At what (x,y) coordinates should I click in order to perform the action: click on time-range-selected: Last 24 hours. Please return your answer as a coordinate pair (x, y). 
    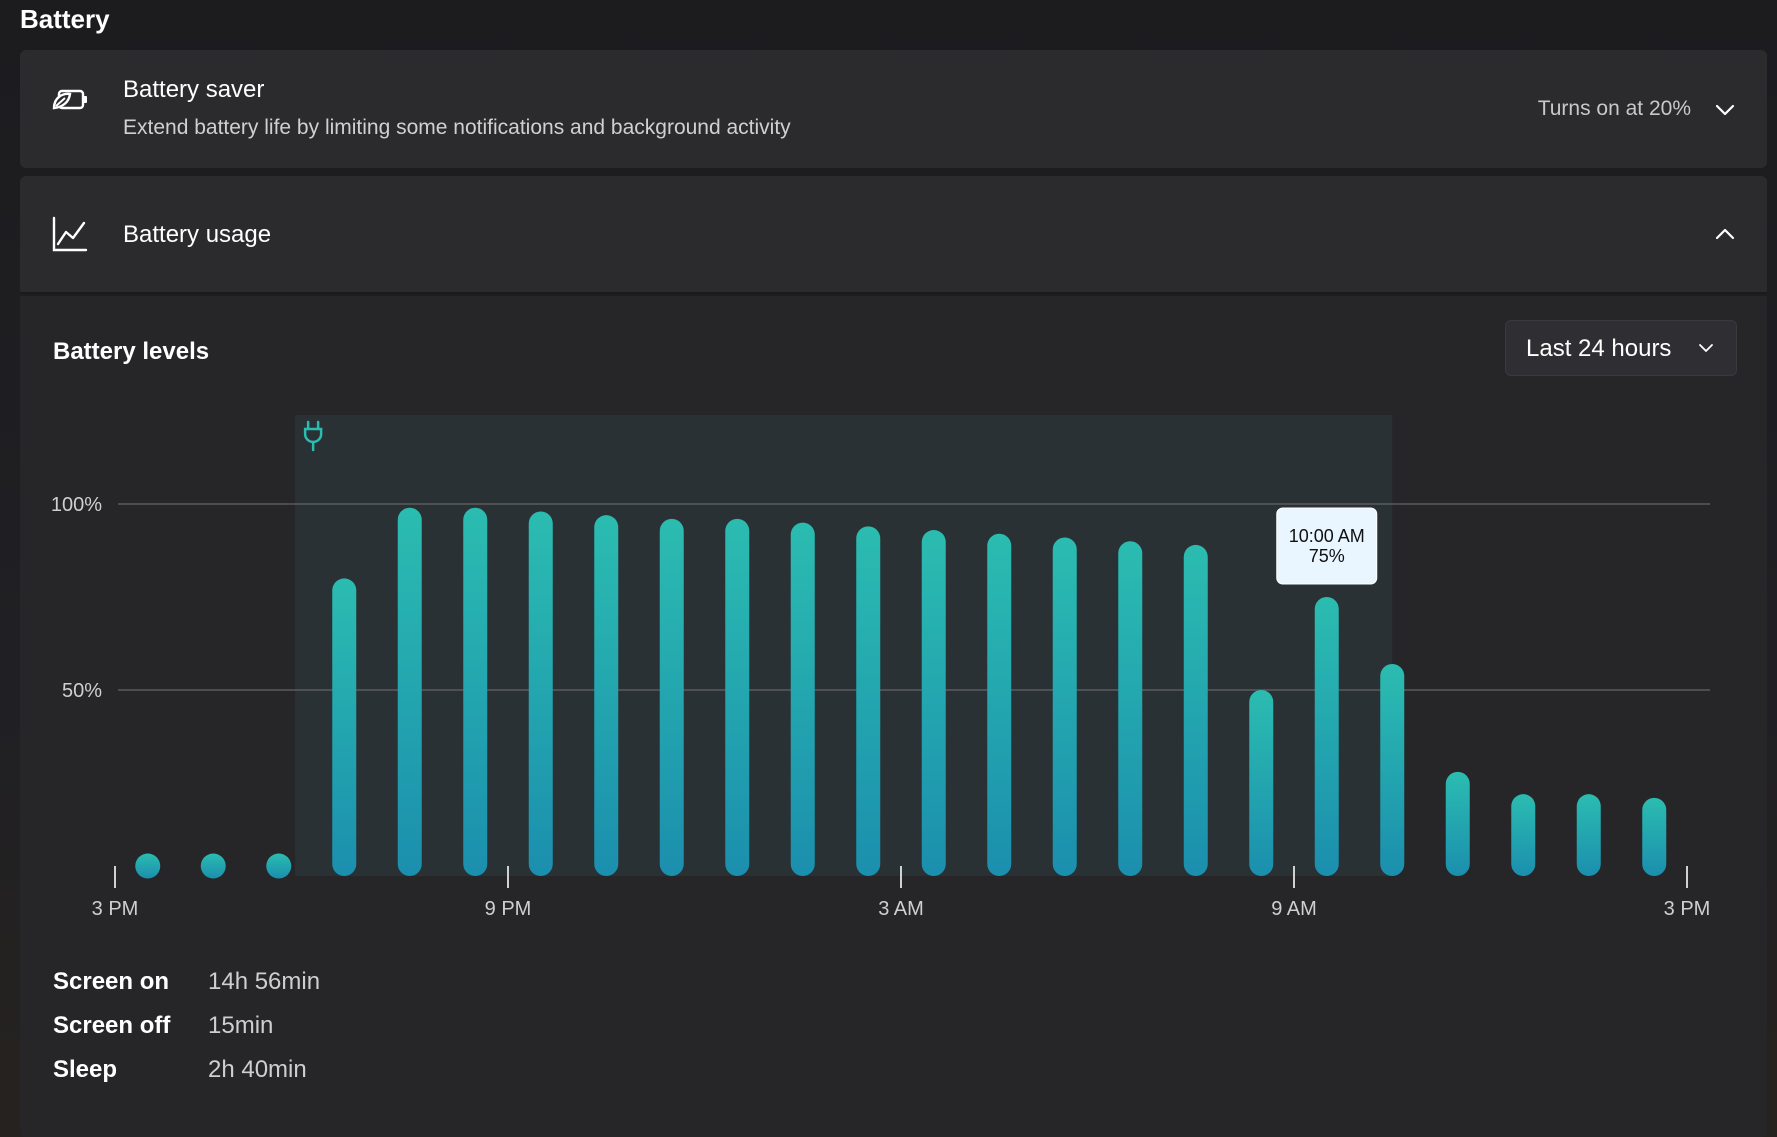
    Looking at the image, I should click on (1599, 348).